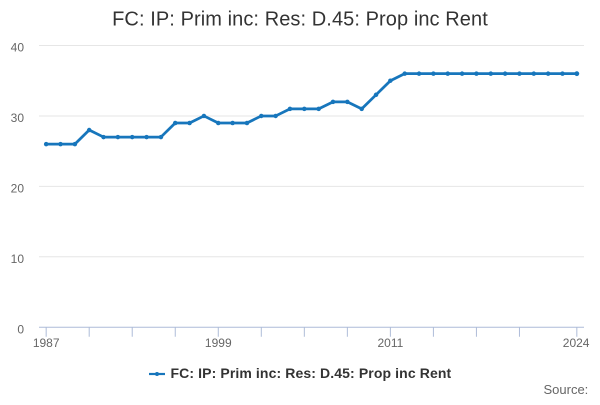 This screenshot has width=600, height=405. Describe the element at coordinates (18, 118) in the screenshot. I see `svg-text: 30` at that location.